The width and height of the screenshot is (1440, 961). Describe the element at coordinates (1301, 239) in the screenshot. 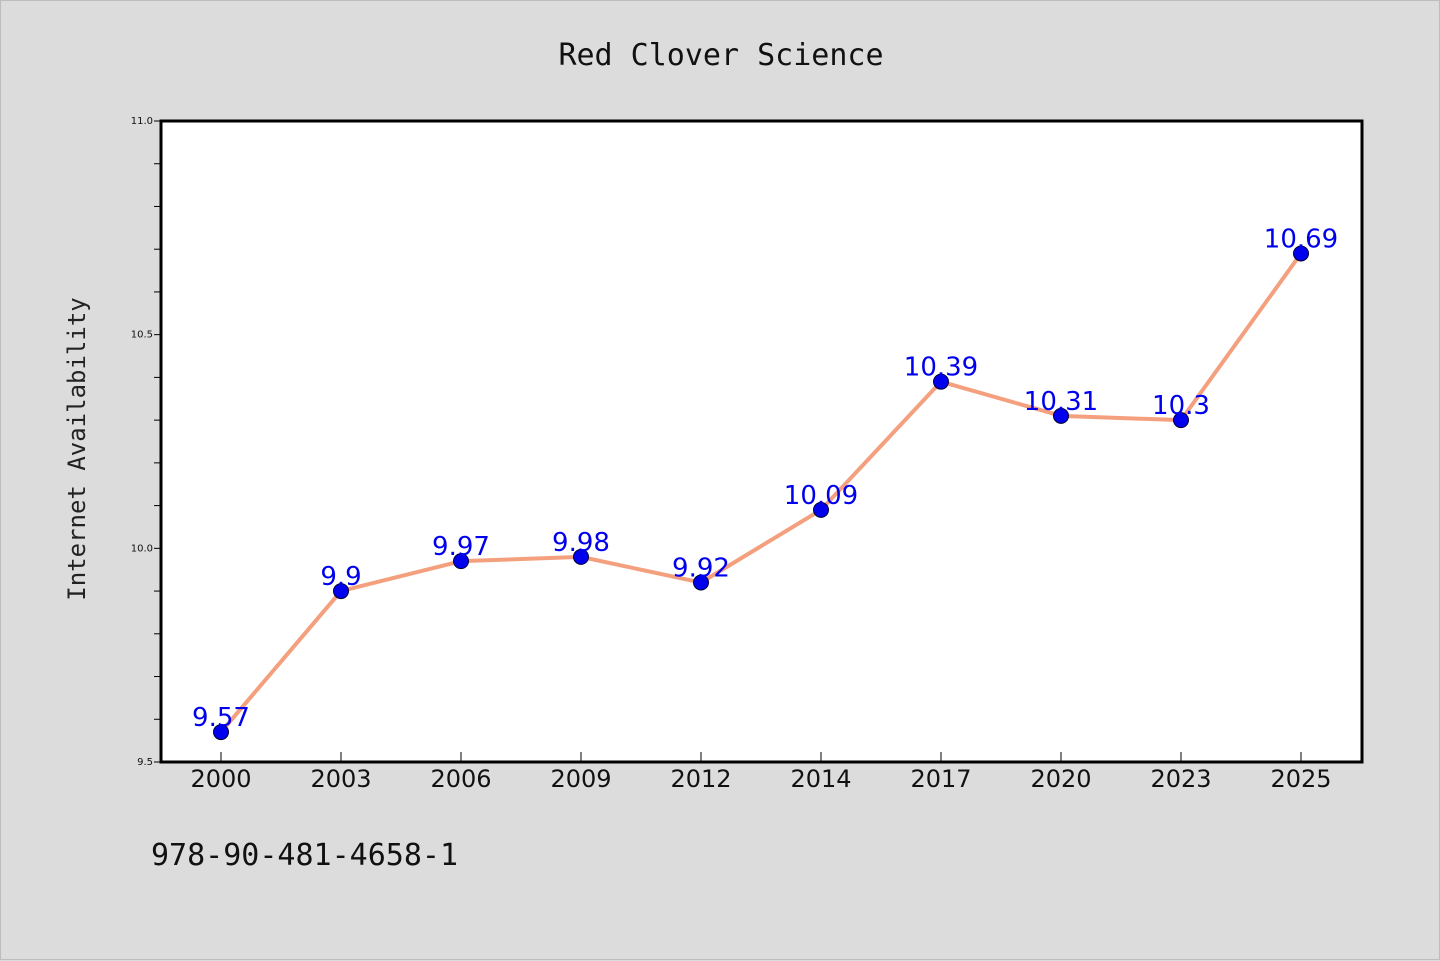

I see `data-label: 10.69` at that location.